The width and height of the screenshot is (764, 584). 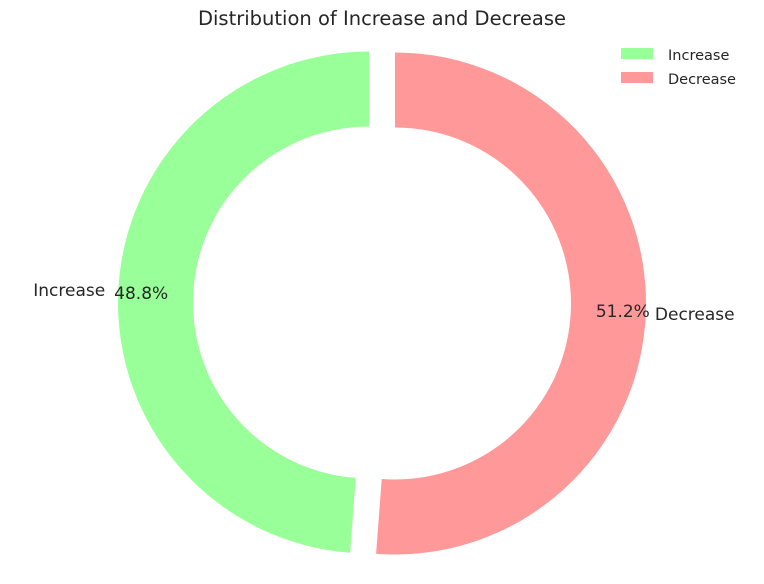 I want to click on percent-labels-group: 48.8% 51.2%, so click(x=382, y=303).